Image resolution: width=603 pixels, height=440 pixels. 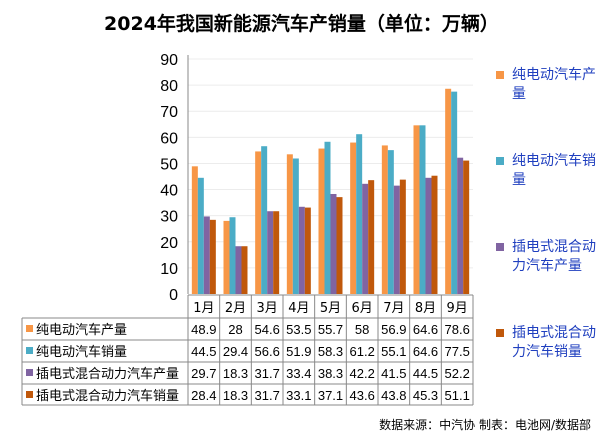 What do you see at coordinates (81, 352) in the screenshot?
I see `table-series-label: 纯电动汽车销量` at bounding box center [81, 352].